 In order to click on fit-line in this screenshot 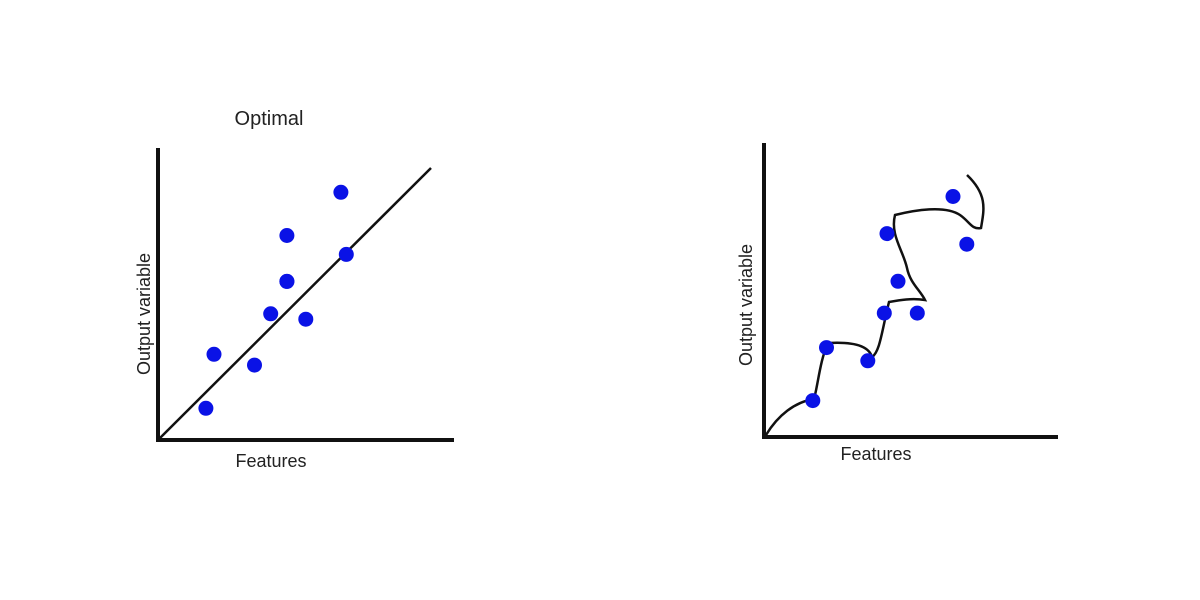, I will do `click(295, 303)`.